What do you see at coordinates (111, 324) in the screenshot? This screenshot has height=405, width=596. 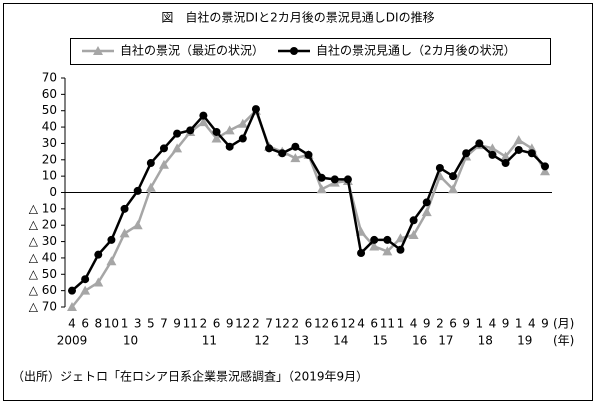 I see `x-tick-label: 10` at bounding box center [111, 324].